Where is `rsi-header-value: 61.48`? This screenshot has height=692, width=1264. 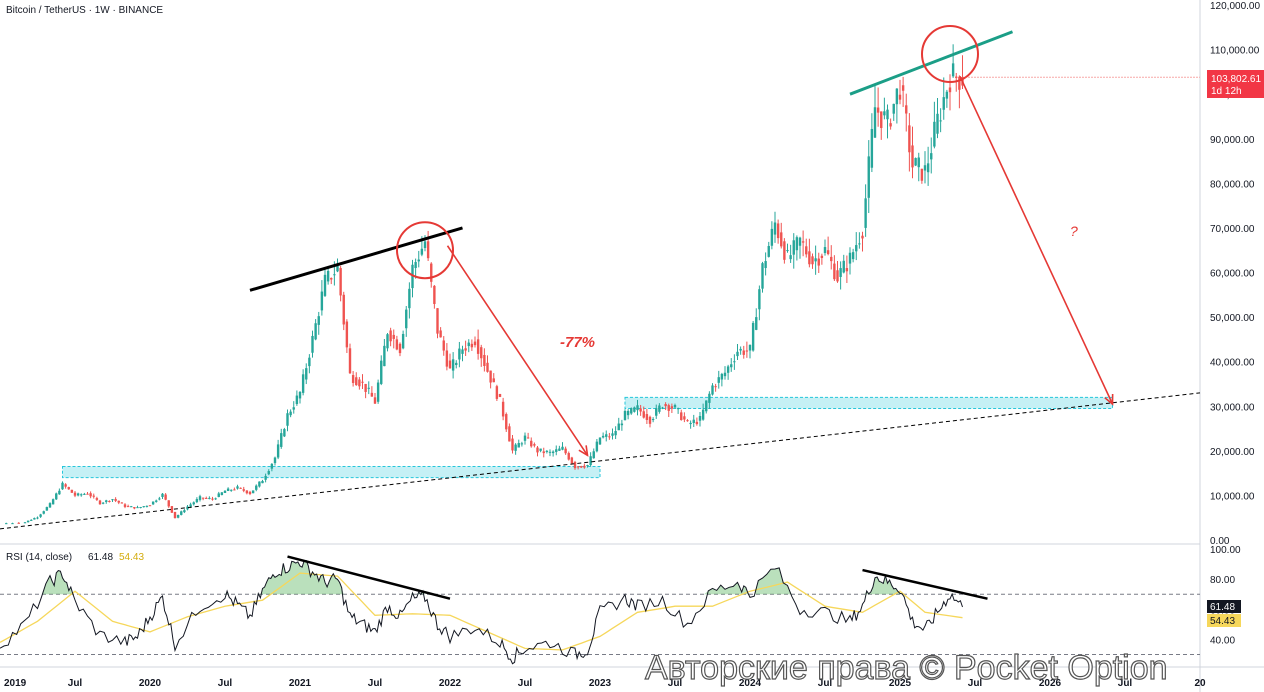 rsi-header-value: 61.48 is located at coordinates (100, 557).